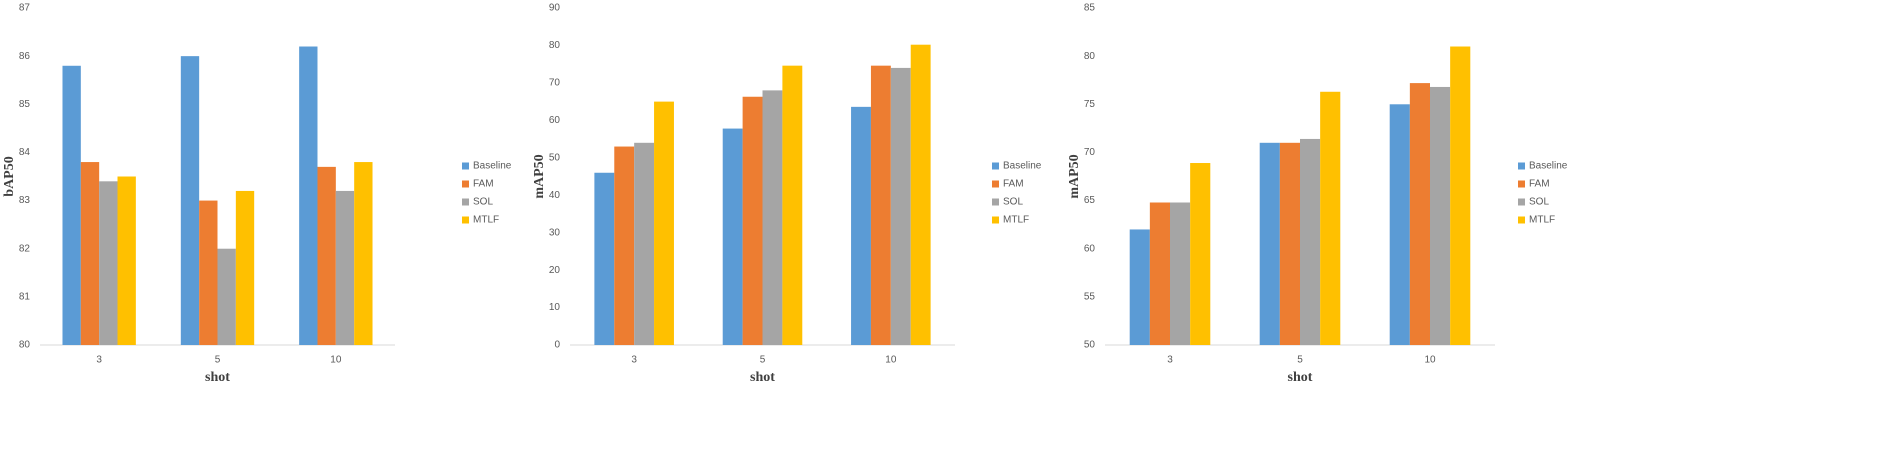 The width and height of the screenshot is (1890, 470). Describe the element at coordinates (555, 195) in the screenshot. I see `y-tick-label: 40` at that location.